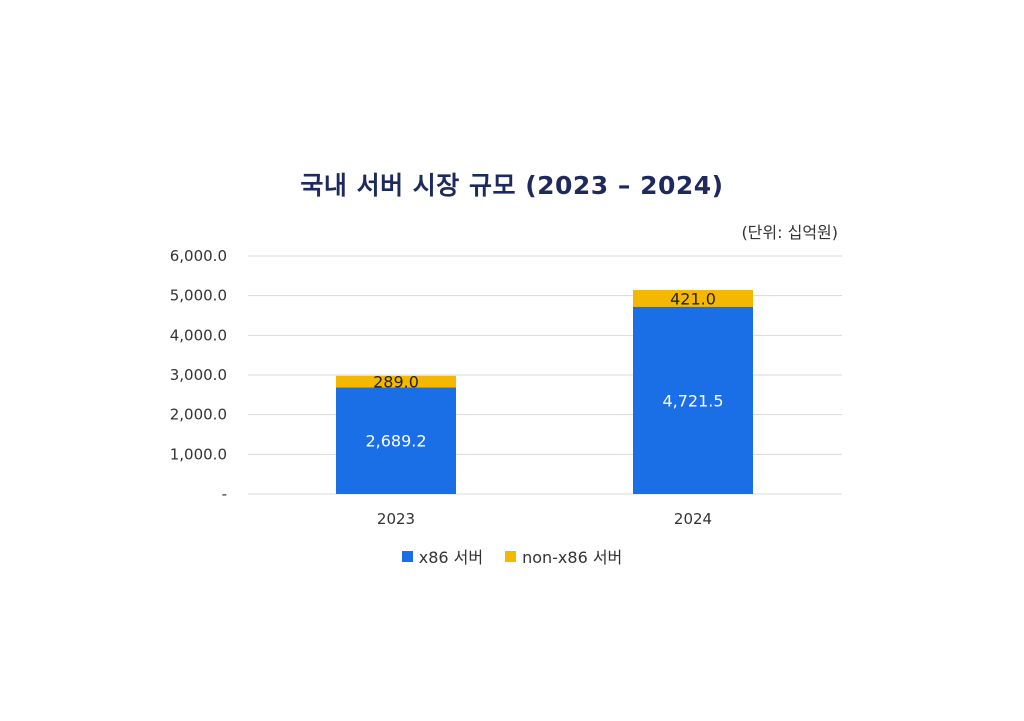  What do you see at coordinates (396, 519) in the screenshot?
I see `x-tick-label: 2023` at bounding box center [396, 519].